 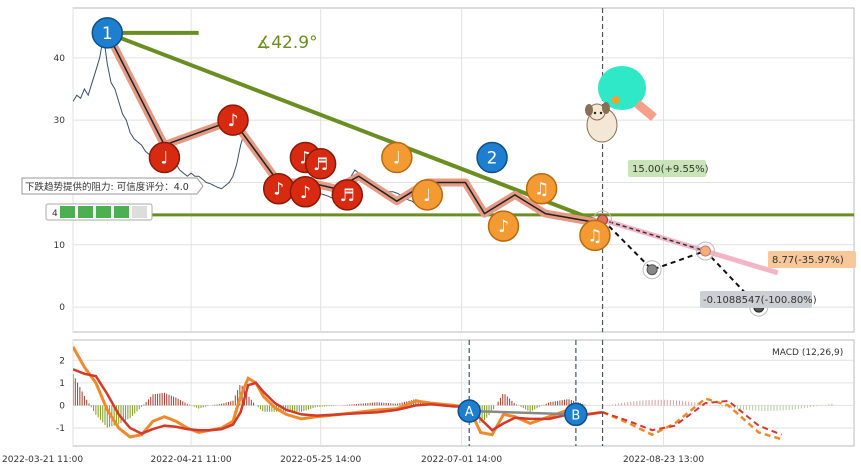 What do you see at coordinates (621, 104) in the screenshot?
I see `dog-mascot-icon` at bounding box center [621, 104].